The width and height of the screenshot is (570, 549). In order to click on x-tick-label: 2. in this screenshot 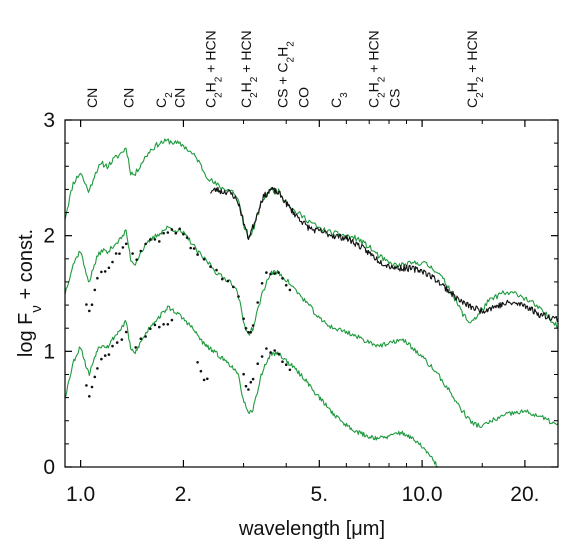, I will do `click(184, 494)`.